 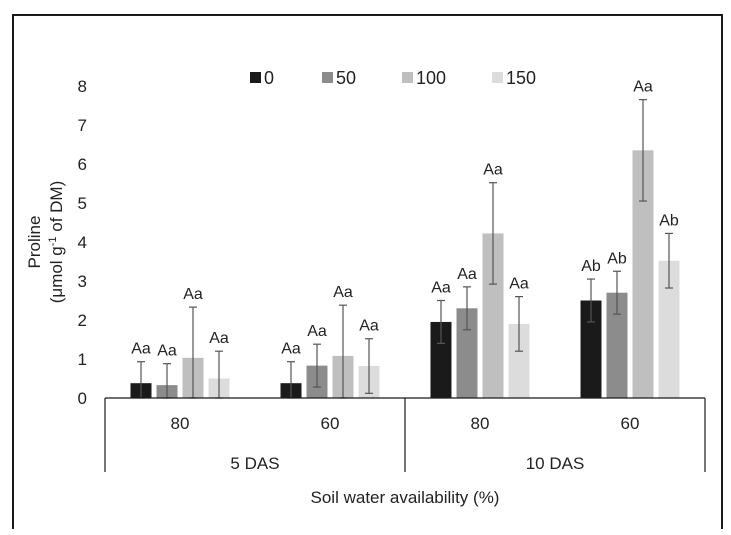 I want to click on y-tick-label: 2, so click(x=82, y=320).